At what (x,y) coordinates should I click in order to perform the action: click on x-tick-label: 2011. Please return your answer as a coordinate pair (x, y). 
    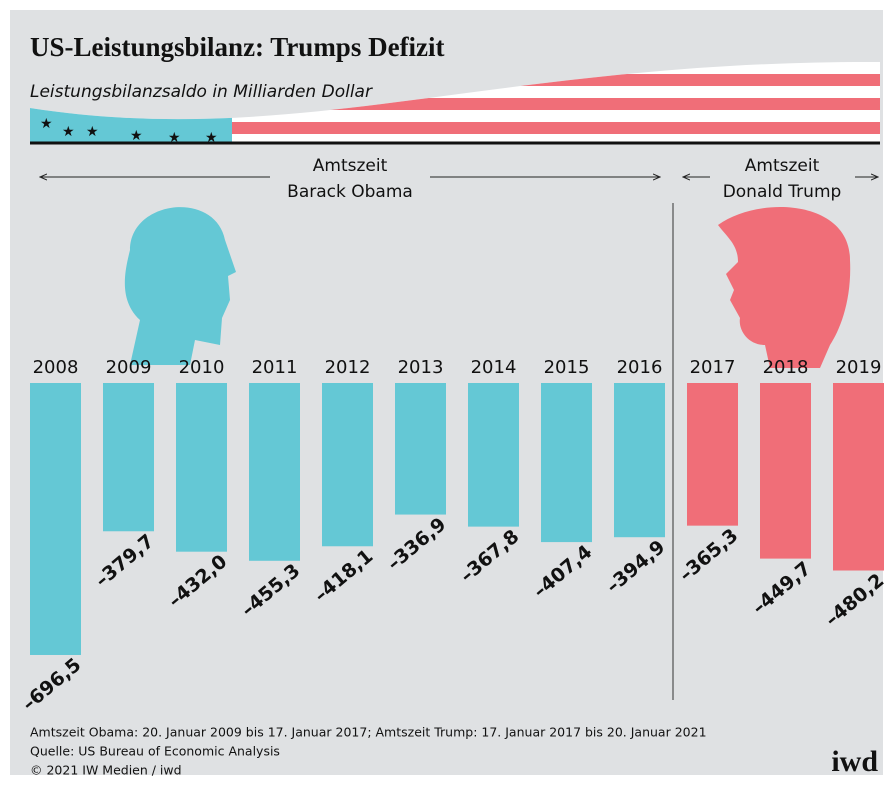
    Looking at the image, I should click on (275, 367).